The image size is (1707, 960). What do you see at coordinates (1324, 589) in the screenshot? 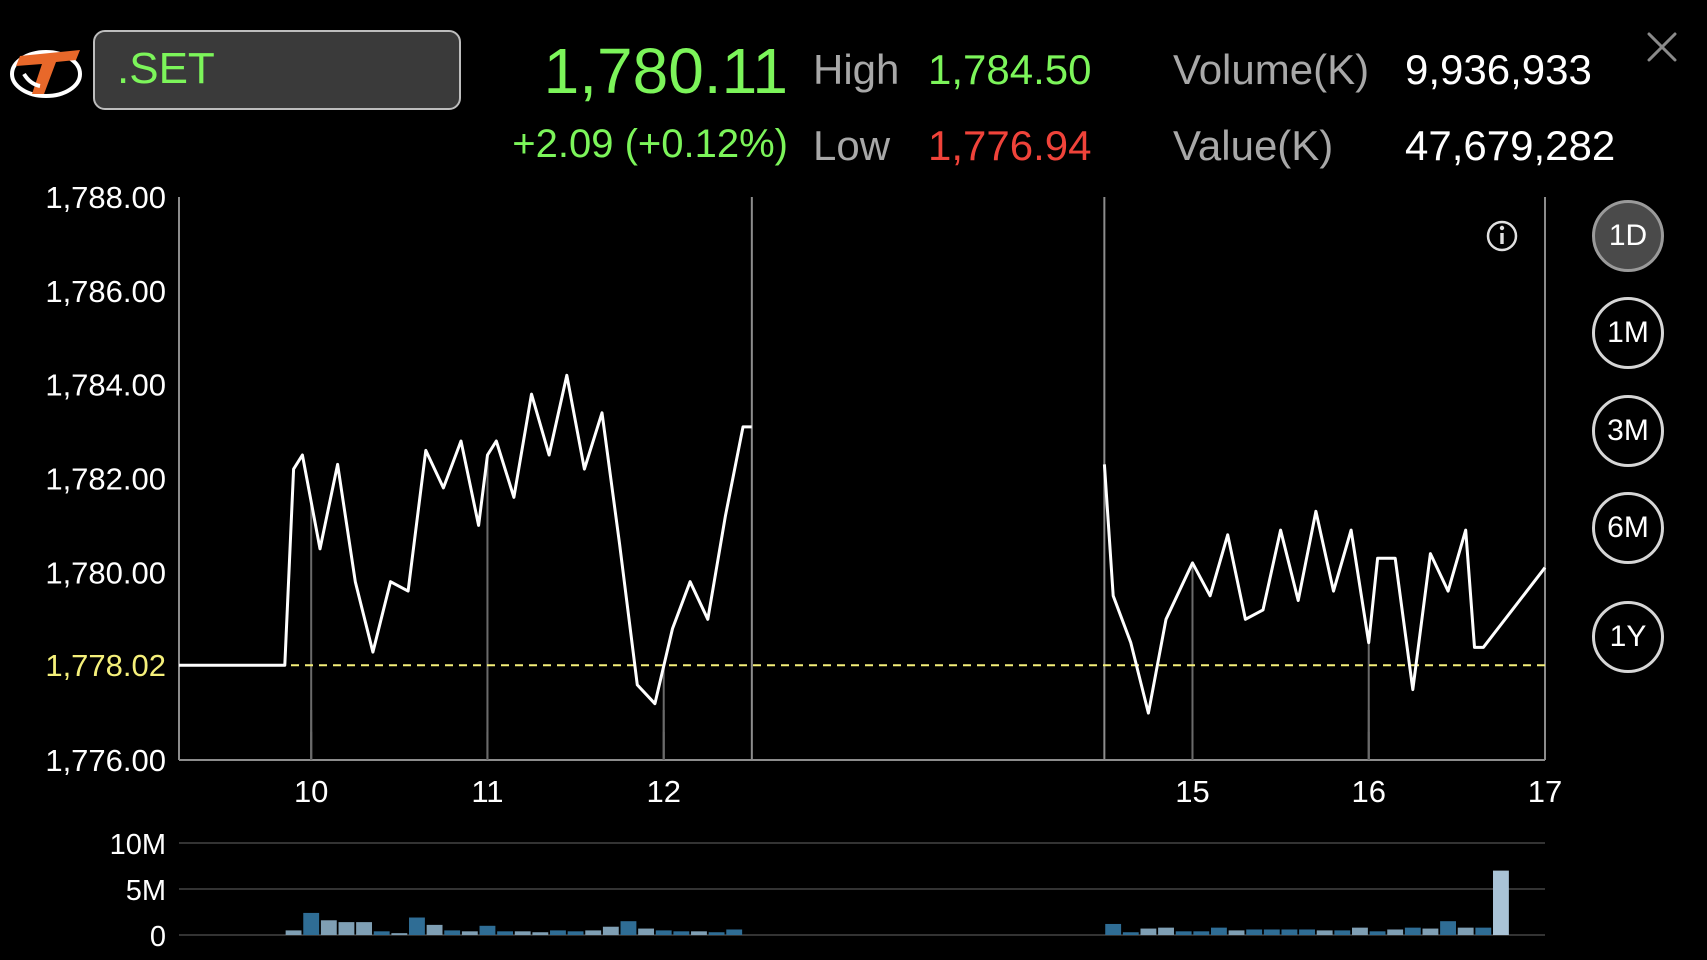
I see `price-series-line-afternoon` at bounding box center [1324, 589].